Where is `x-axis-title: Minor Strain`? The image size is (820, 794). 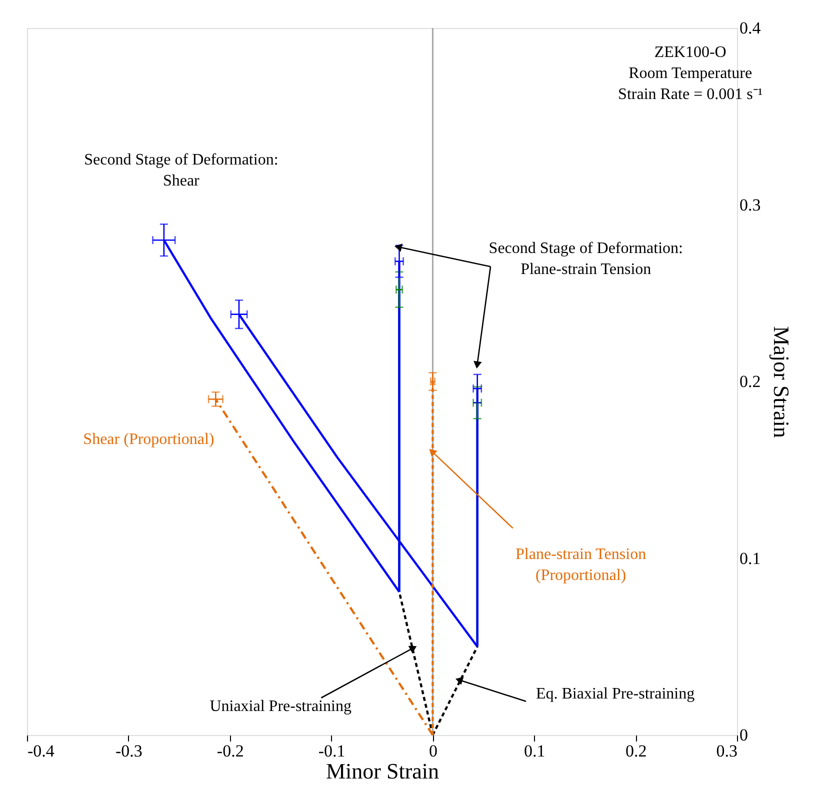 x-axis-title: Minor Strain is located at coordinates (383, 771).